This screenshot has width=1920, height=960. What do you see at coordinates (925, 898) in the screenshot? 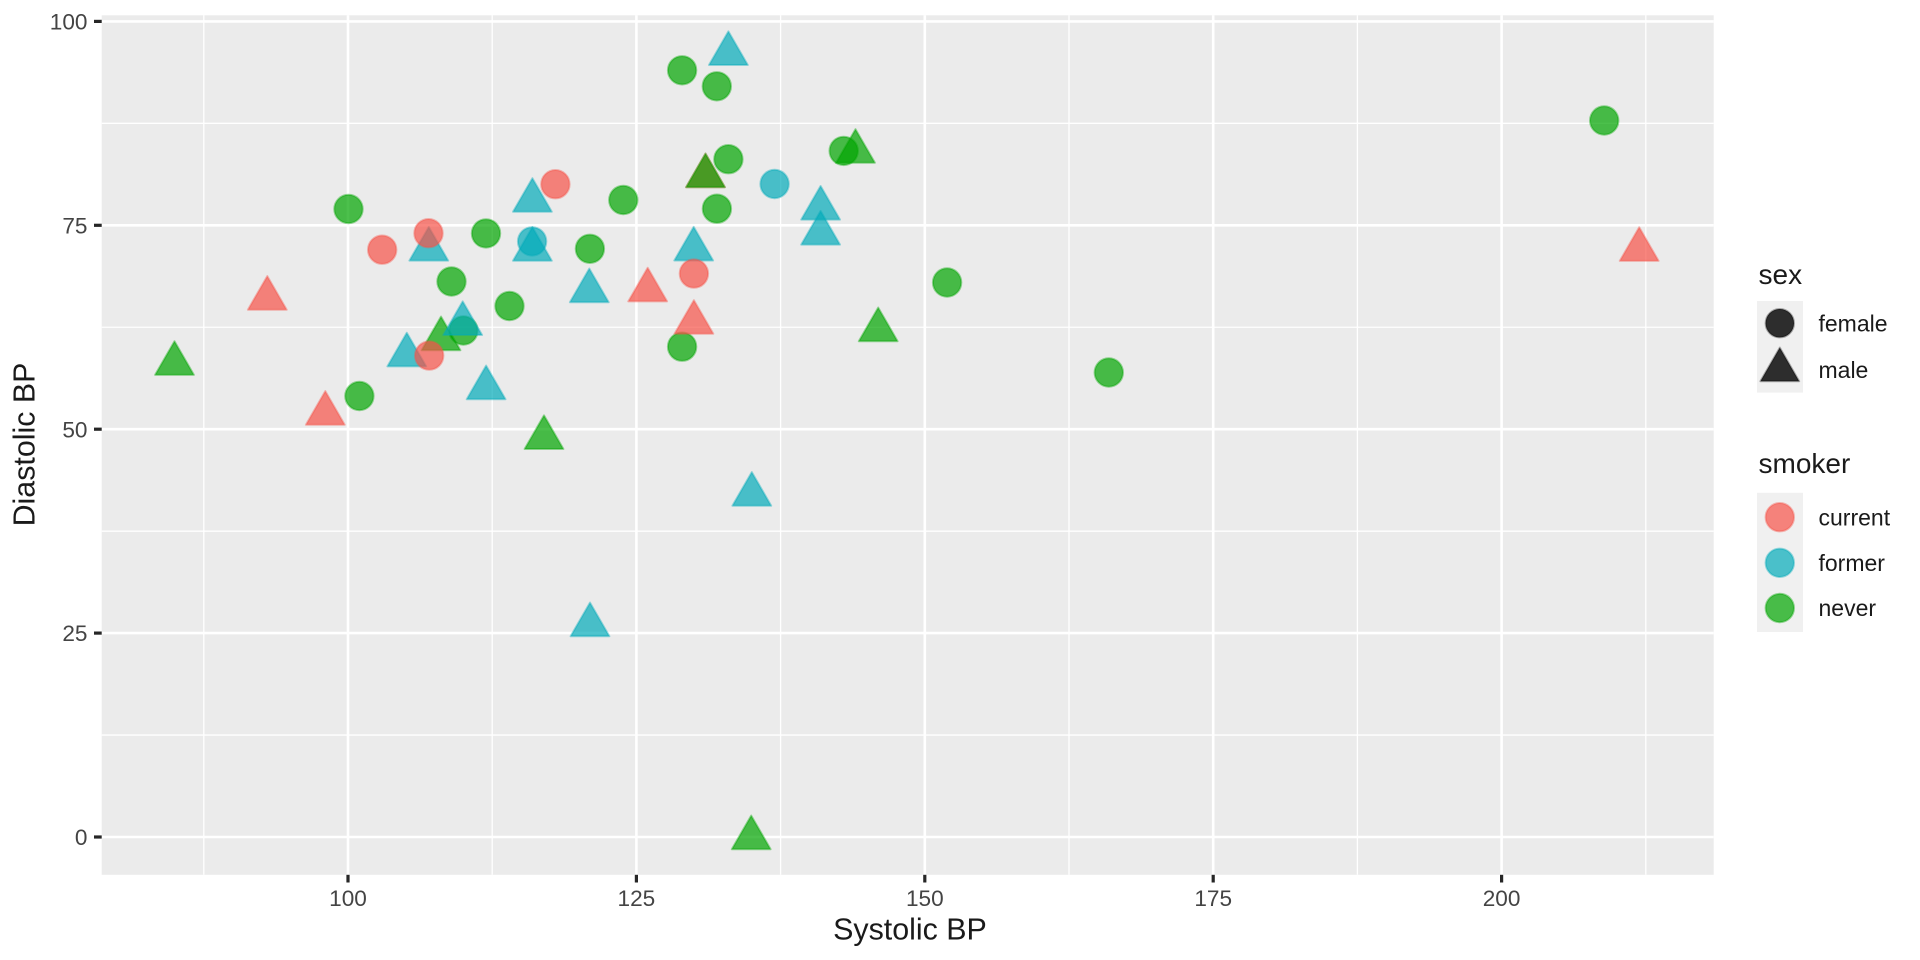
I see `svg-text: 150` at bounding box center [925, 898].